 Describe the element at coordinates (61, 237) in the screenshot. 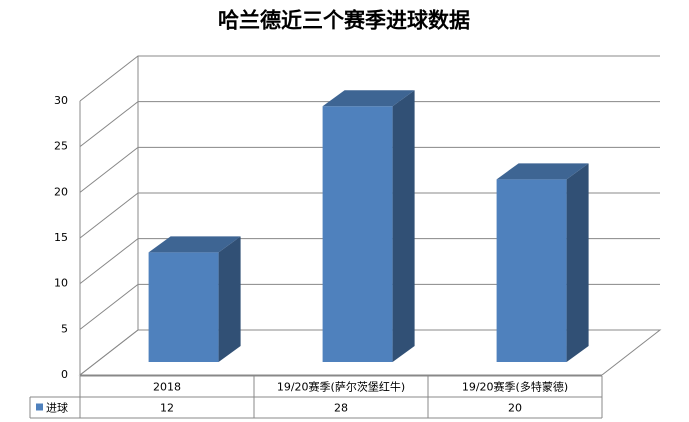

I see `y-tick-label: 15` at that location.